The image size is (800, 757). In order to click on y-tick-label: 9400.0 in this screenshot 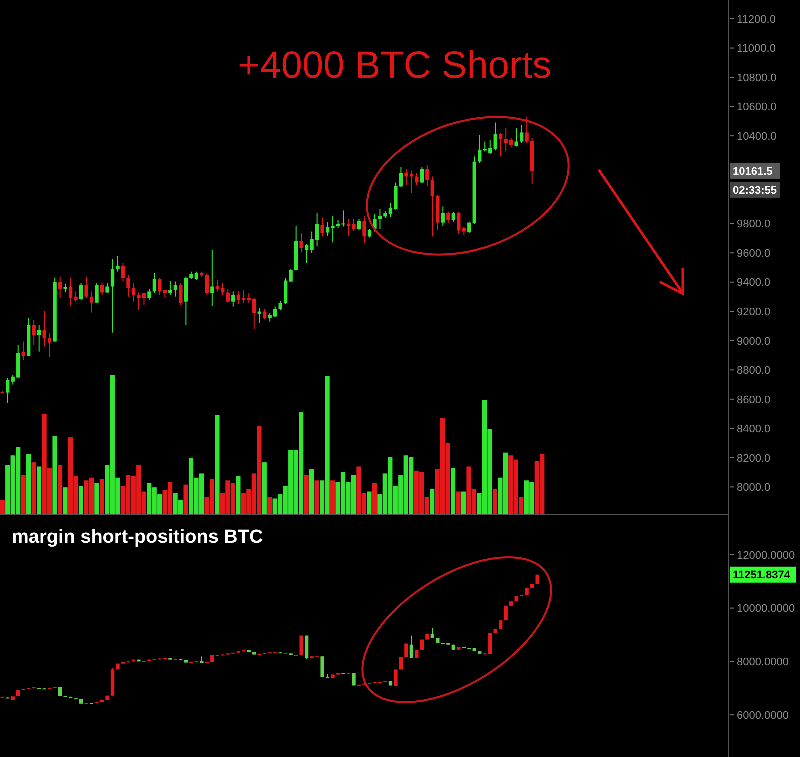, I will do `click(754, 283)`.